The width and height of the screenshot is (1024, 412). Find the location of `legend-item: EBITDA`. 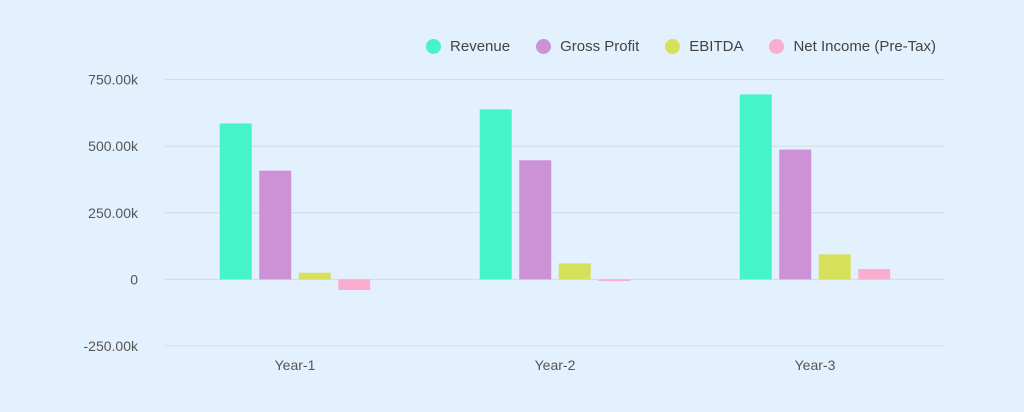

legend-item: EBITDA is located at coordinates (704, 46).